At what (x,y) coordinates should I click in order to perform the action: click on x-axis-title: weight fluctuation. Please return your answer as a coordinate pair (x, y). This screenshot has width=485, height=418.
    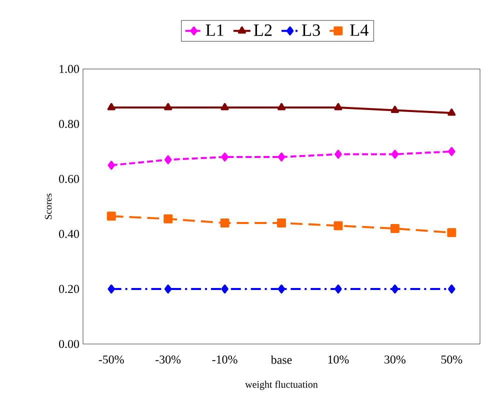
    Looking at the image, I should click on (281, 385).